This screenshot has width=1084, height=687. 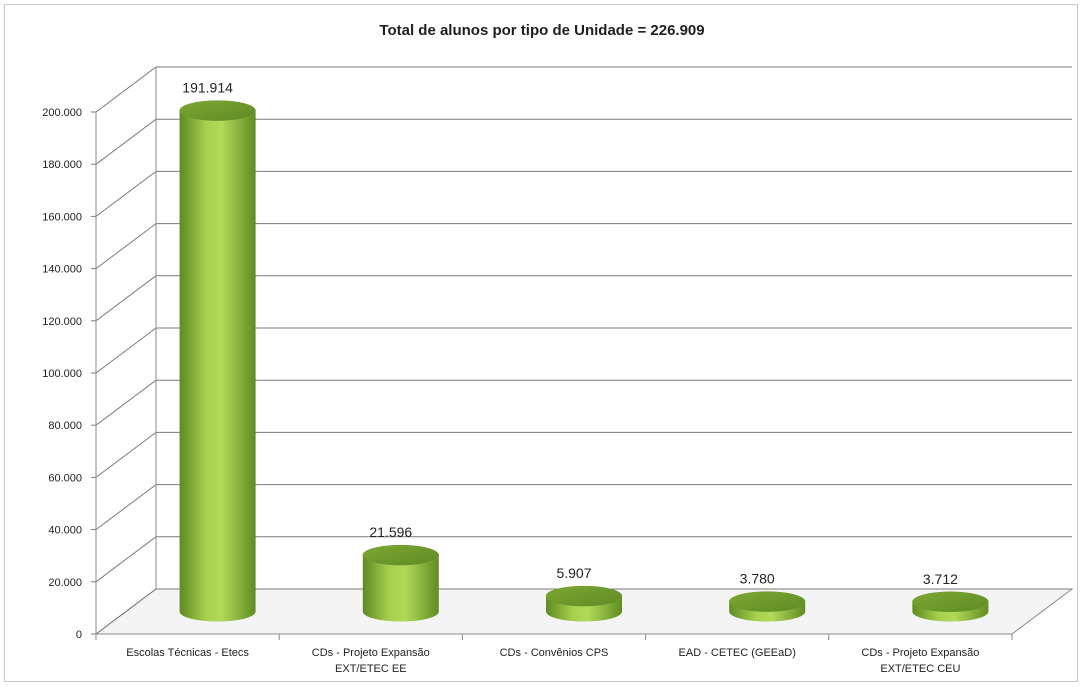 What do you see at coordinates (62, 322) in the screenshot?
I see `y-tick-label: 120.000` at bounding box center [62, 322].